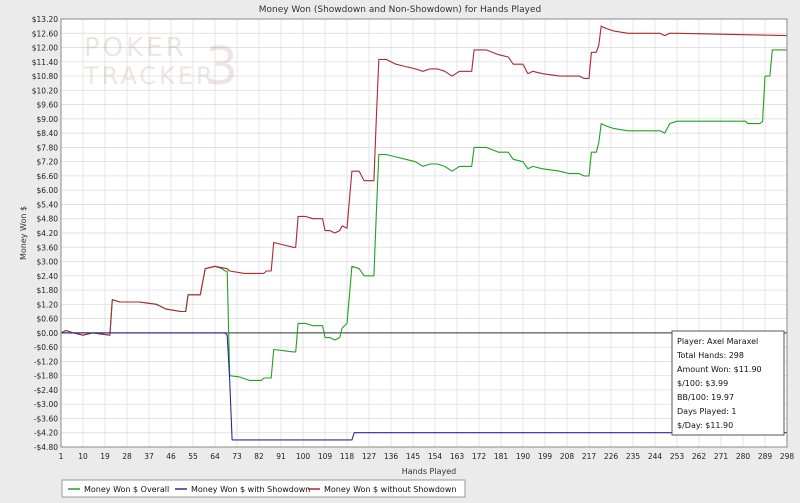 This screenshot has width=800, height=503. What do you see at coordinates (48, 290) in the screenshot?
I see `y-tick-label: $1.80` at bounding box center [48, 290].